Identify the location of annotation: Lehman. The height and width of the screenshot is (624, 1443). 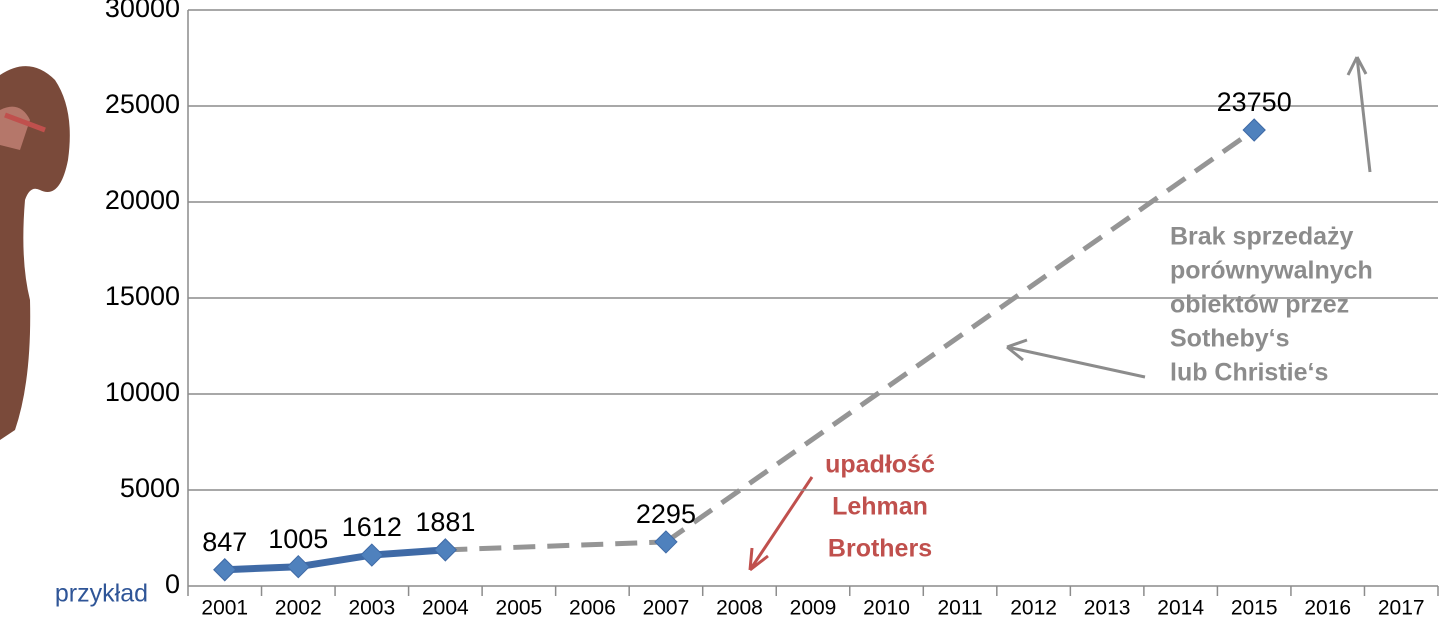
(880, 507).